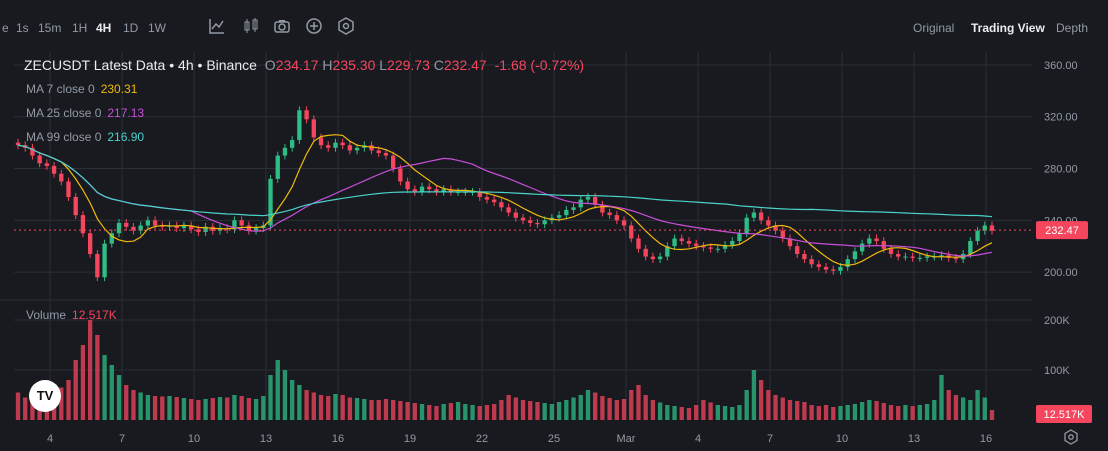  I want to click on settings-icon, so click(346, 26).